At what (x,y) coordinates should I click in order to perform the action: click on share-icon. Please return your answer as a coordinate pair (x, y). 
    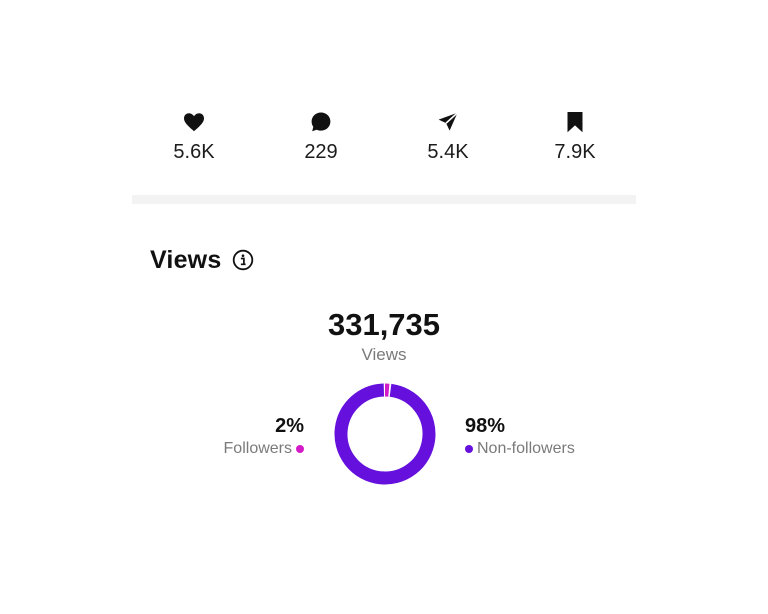
    Looking at the image, I should click on (448, 121).